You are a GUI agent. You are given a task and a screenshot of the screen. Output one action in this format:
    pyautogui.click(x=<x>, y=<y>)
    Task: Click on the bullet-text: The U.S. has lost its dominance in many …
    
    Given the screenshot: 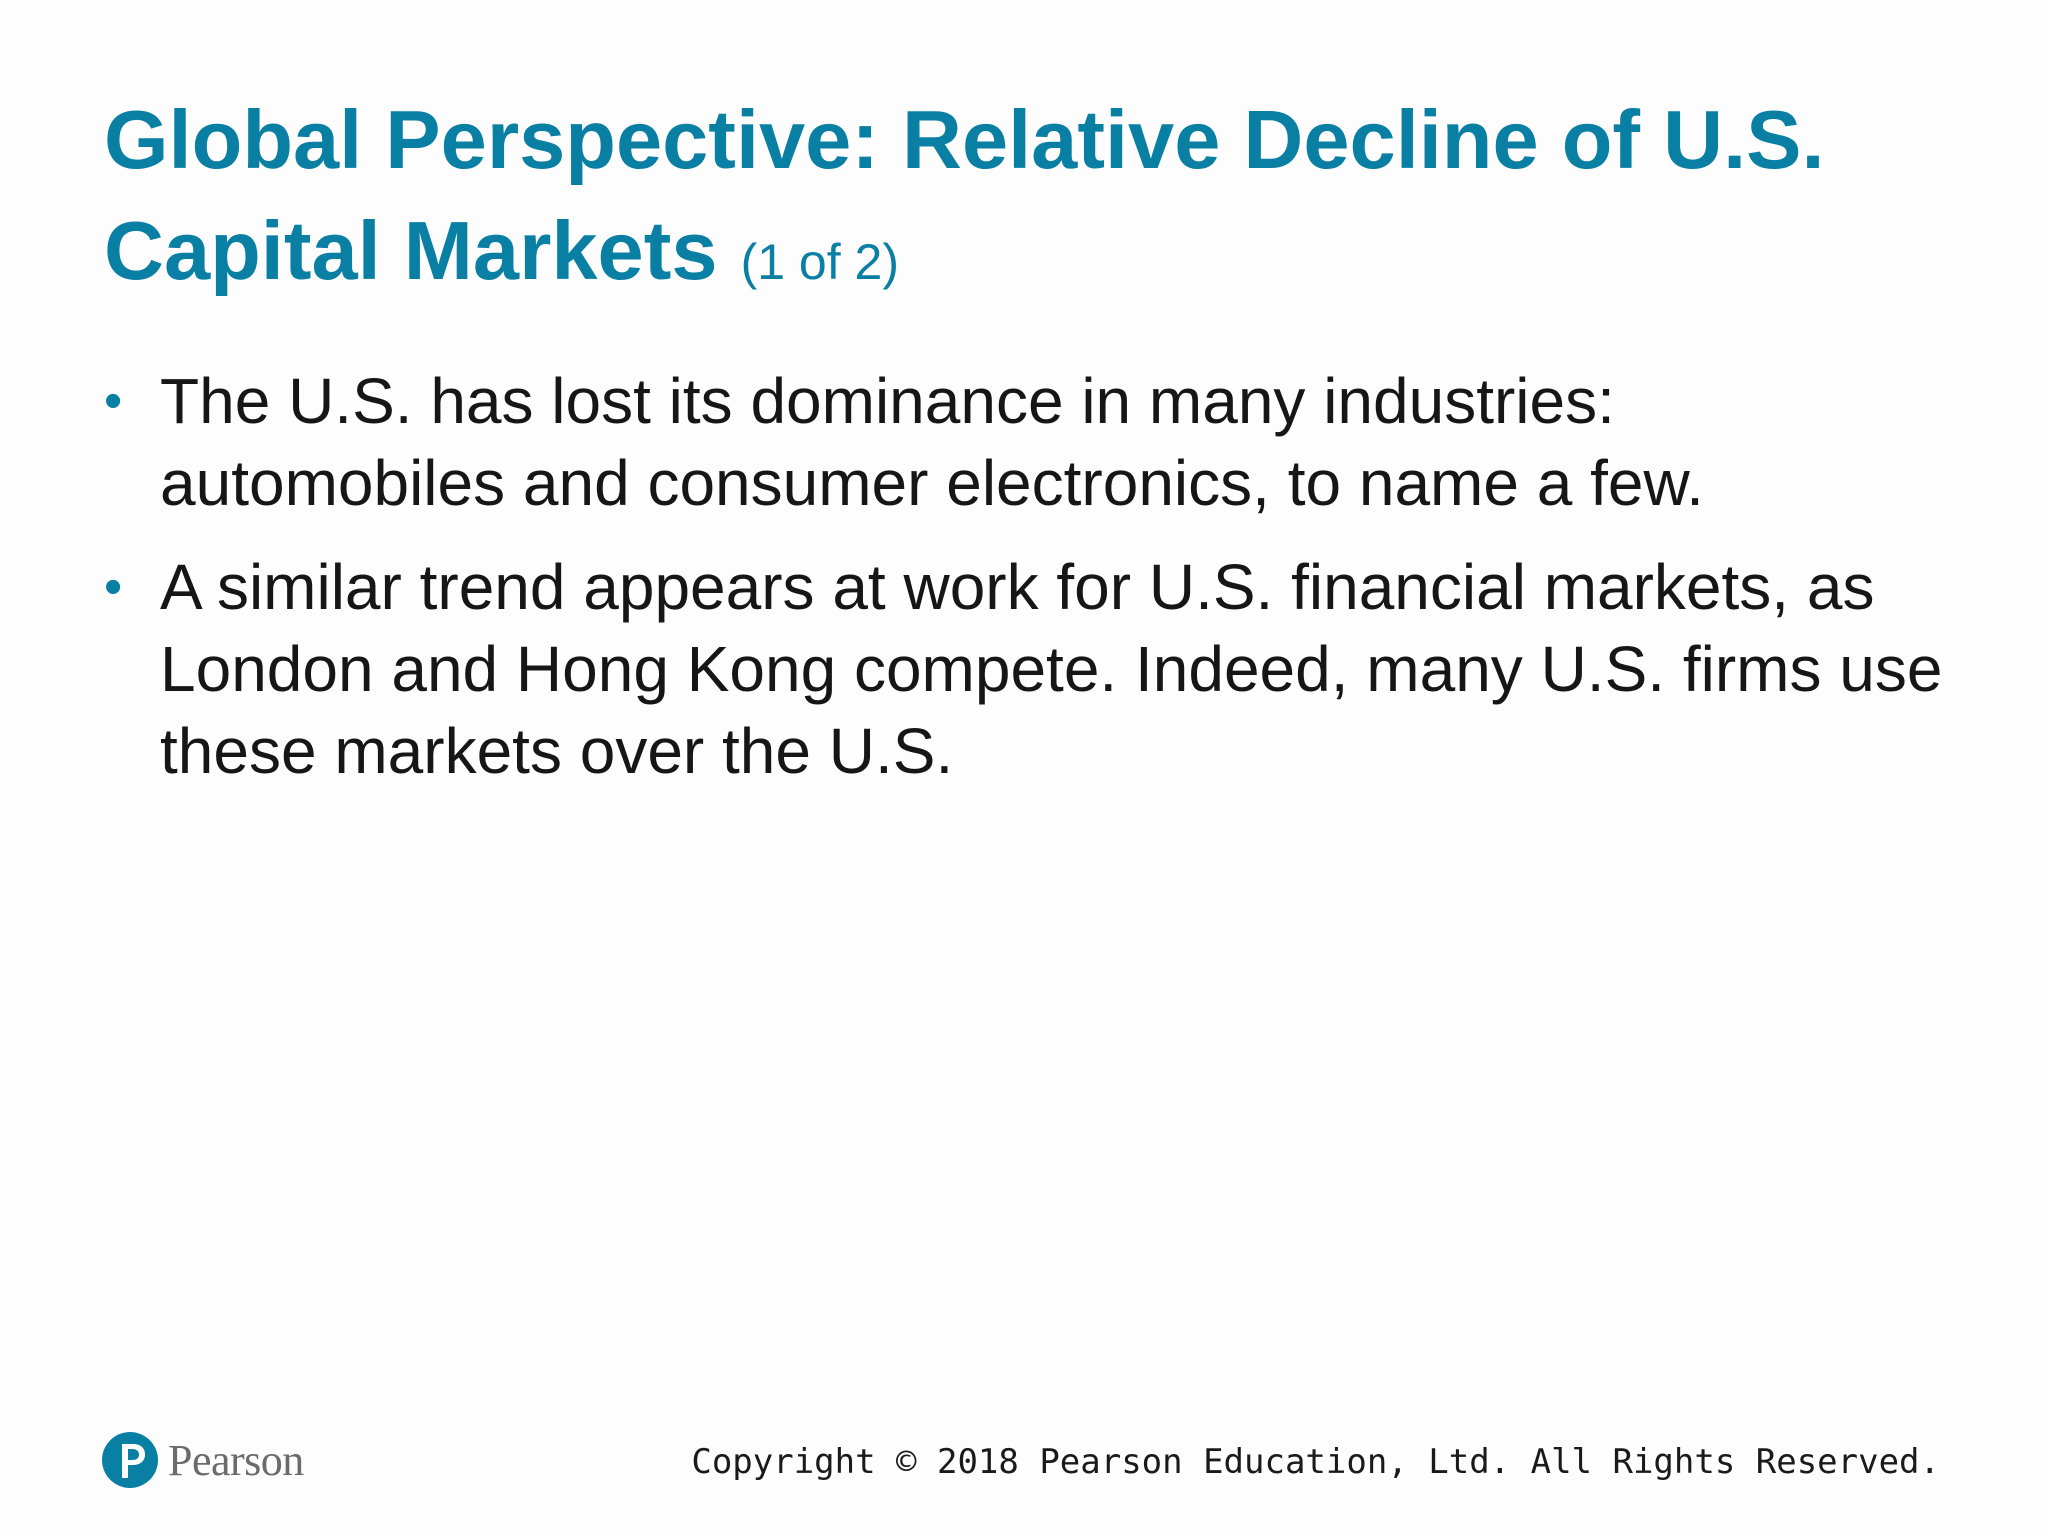 What is the action you would take?
    pyautogui.click(x=932, y=442)
    